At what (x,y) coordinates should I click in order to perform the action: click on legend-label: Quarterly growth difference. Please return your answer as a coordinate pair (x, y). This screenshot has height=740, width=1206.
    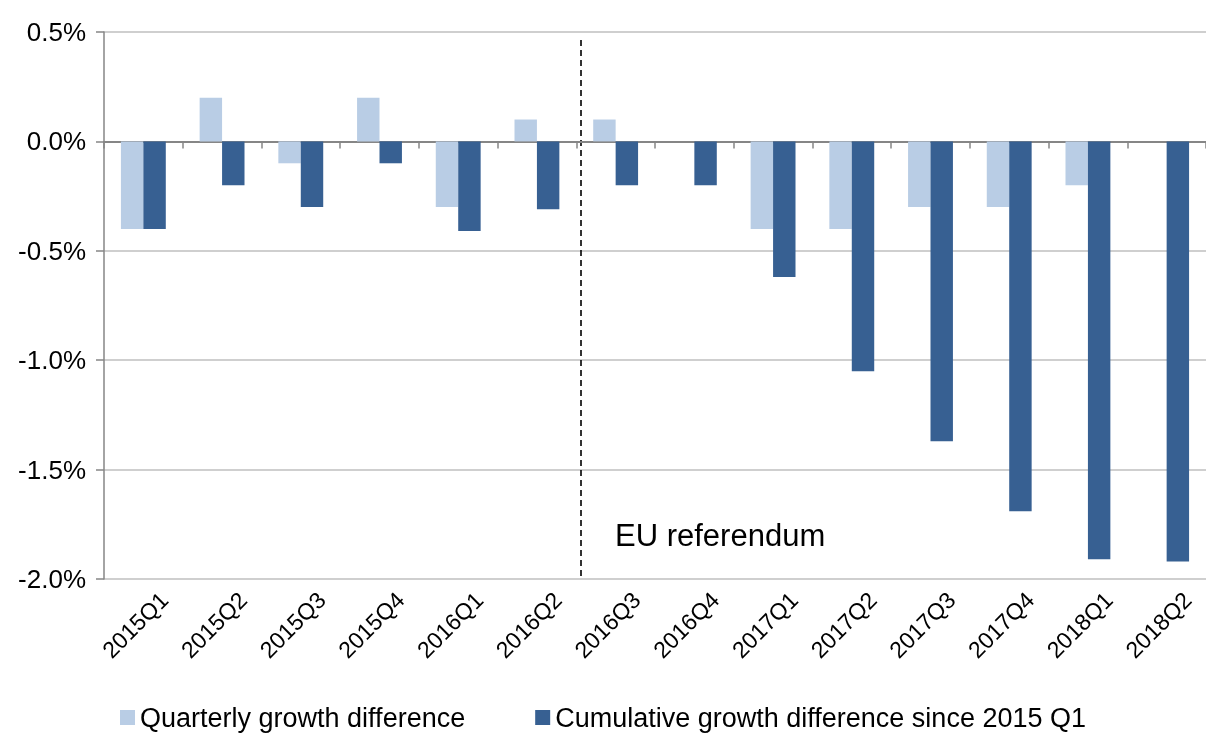
    Looking at the image, I should click on (303, 717).